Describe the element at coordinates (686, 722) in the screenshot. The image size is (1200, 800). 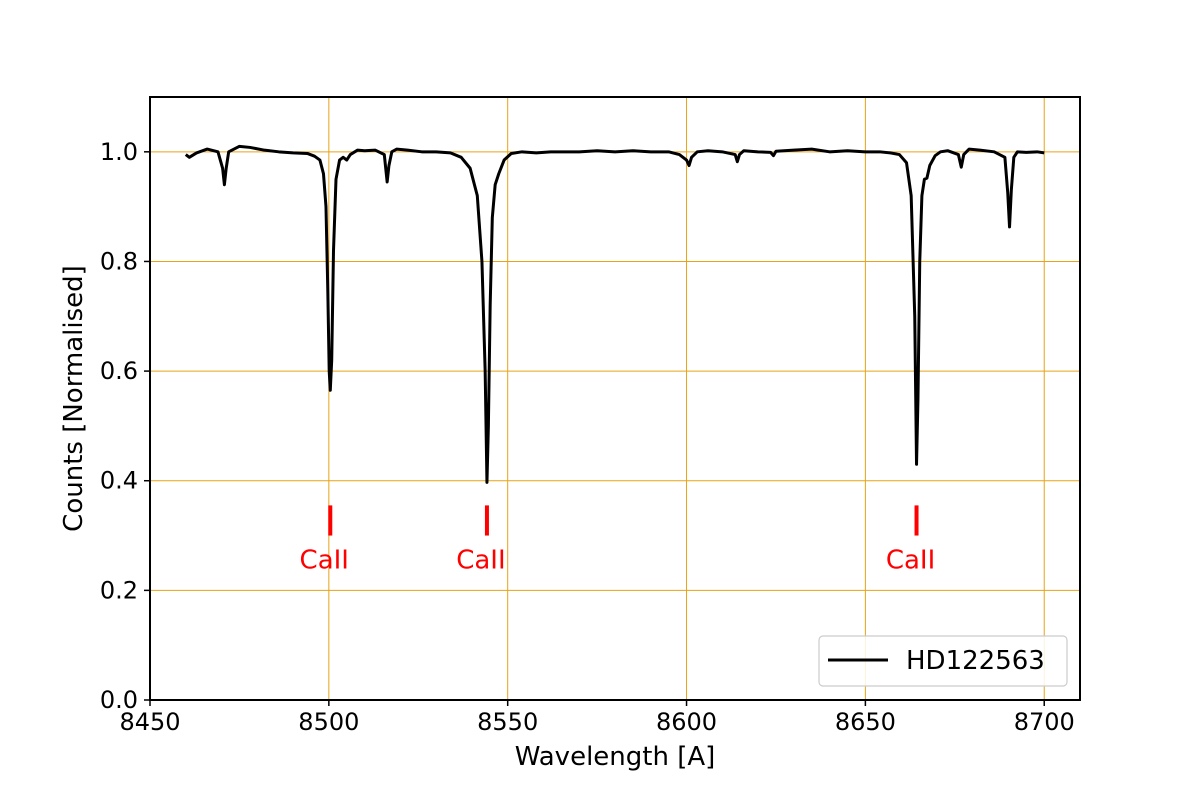
I see `x-tick-label: 8600` at that location.